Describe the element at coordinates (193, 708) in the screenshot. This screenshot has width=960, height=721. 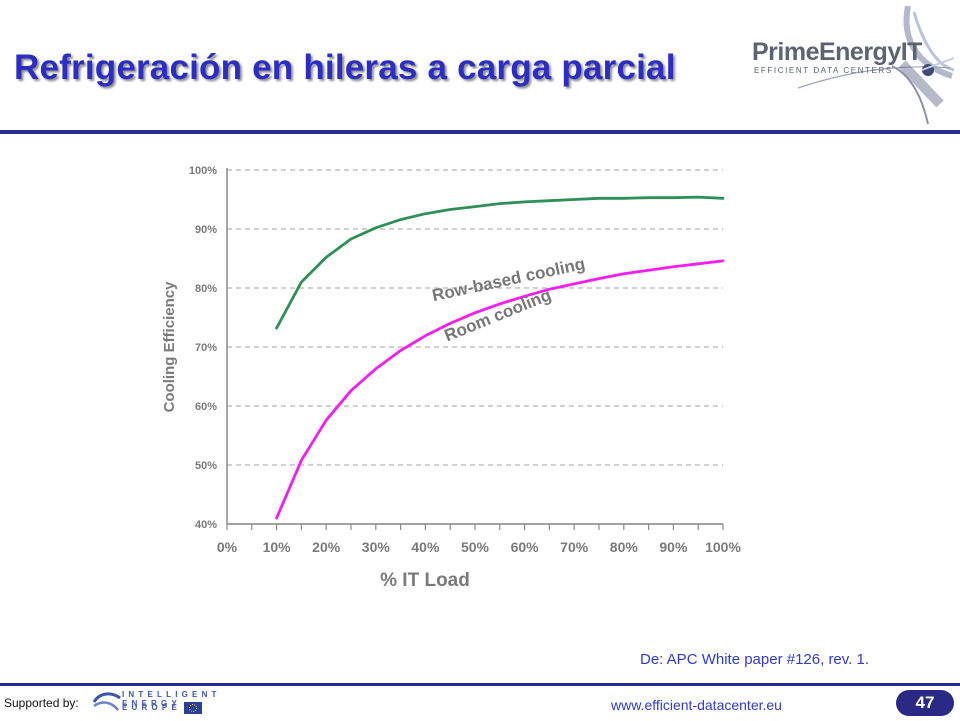
I see `eu-flag-icon` at that location.